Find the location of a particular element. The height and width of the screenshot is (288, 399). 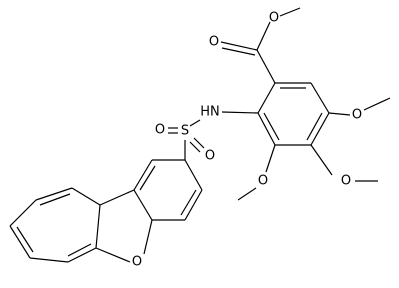

atom-label: S is located at coordinates (185, 131).